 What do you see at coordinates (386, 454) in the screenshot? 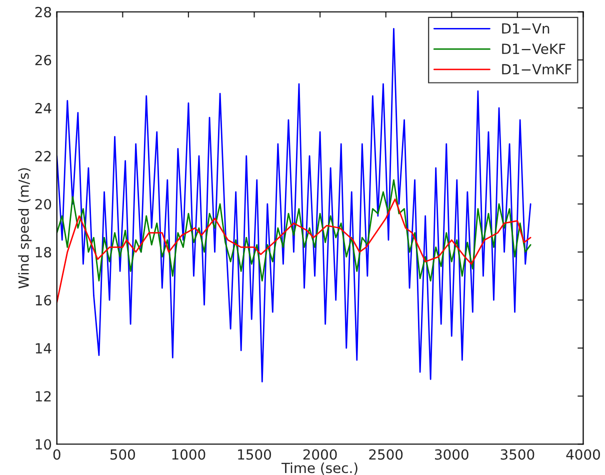
I see `x-tick-label: 2500` at bounding box center [386, 454].